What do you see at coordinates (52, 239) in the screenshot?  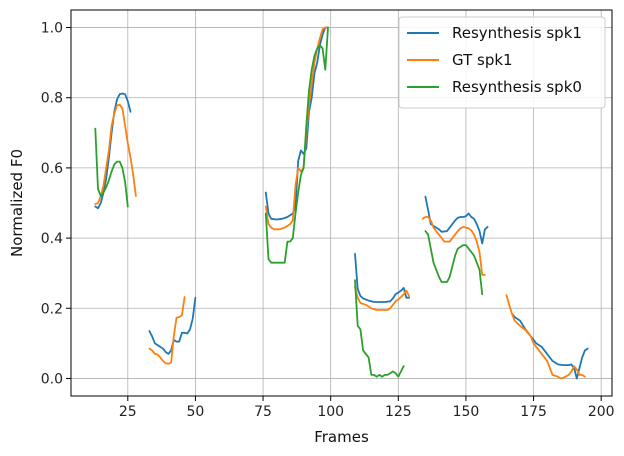 I see `y-tick-label: 0.4` at bounding box center [52, 239].